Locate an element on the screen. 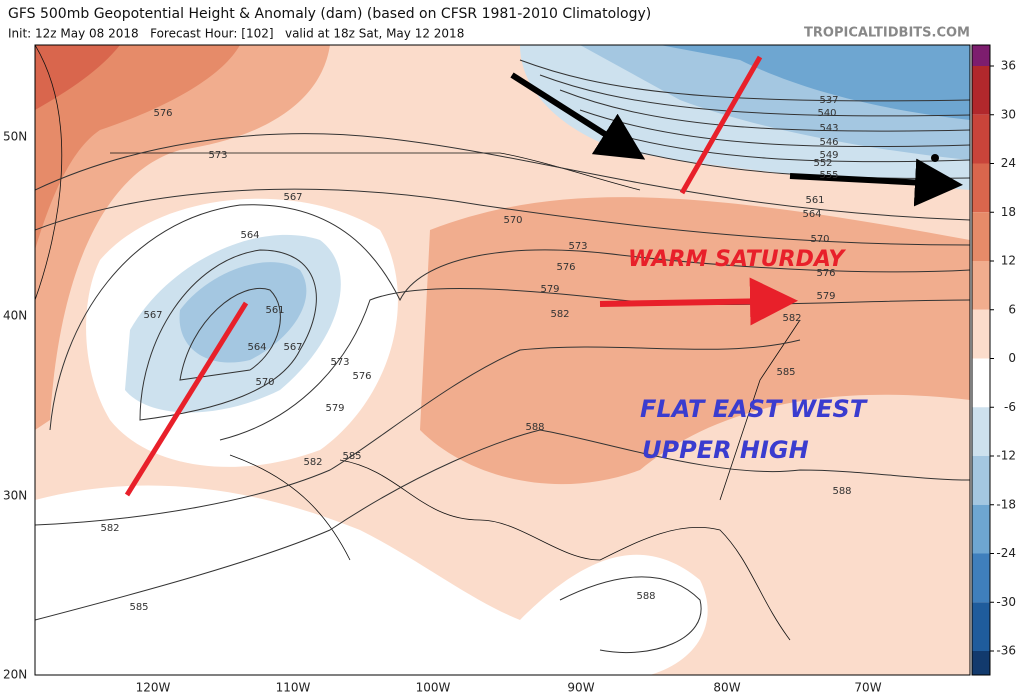 Image resolution: width=1024 pixels, height=696 pixels. lon-label: 90W is located at coordinates (580, 688).